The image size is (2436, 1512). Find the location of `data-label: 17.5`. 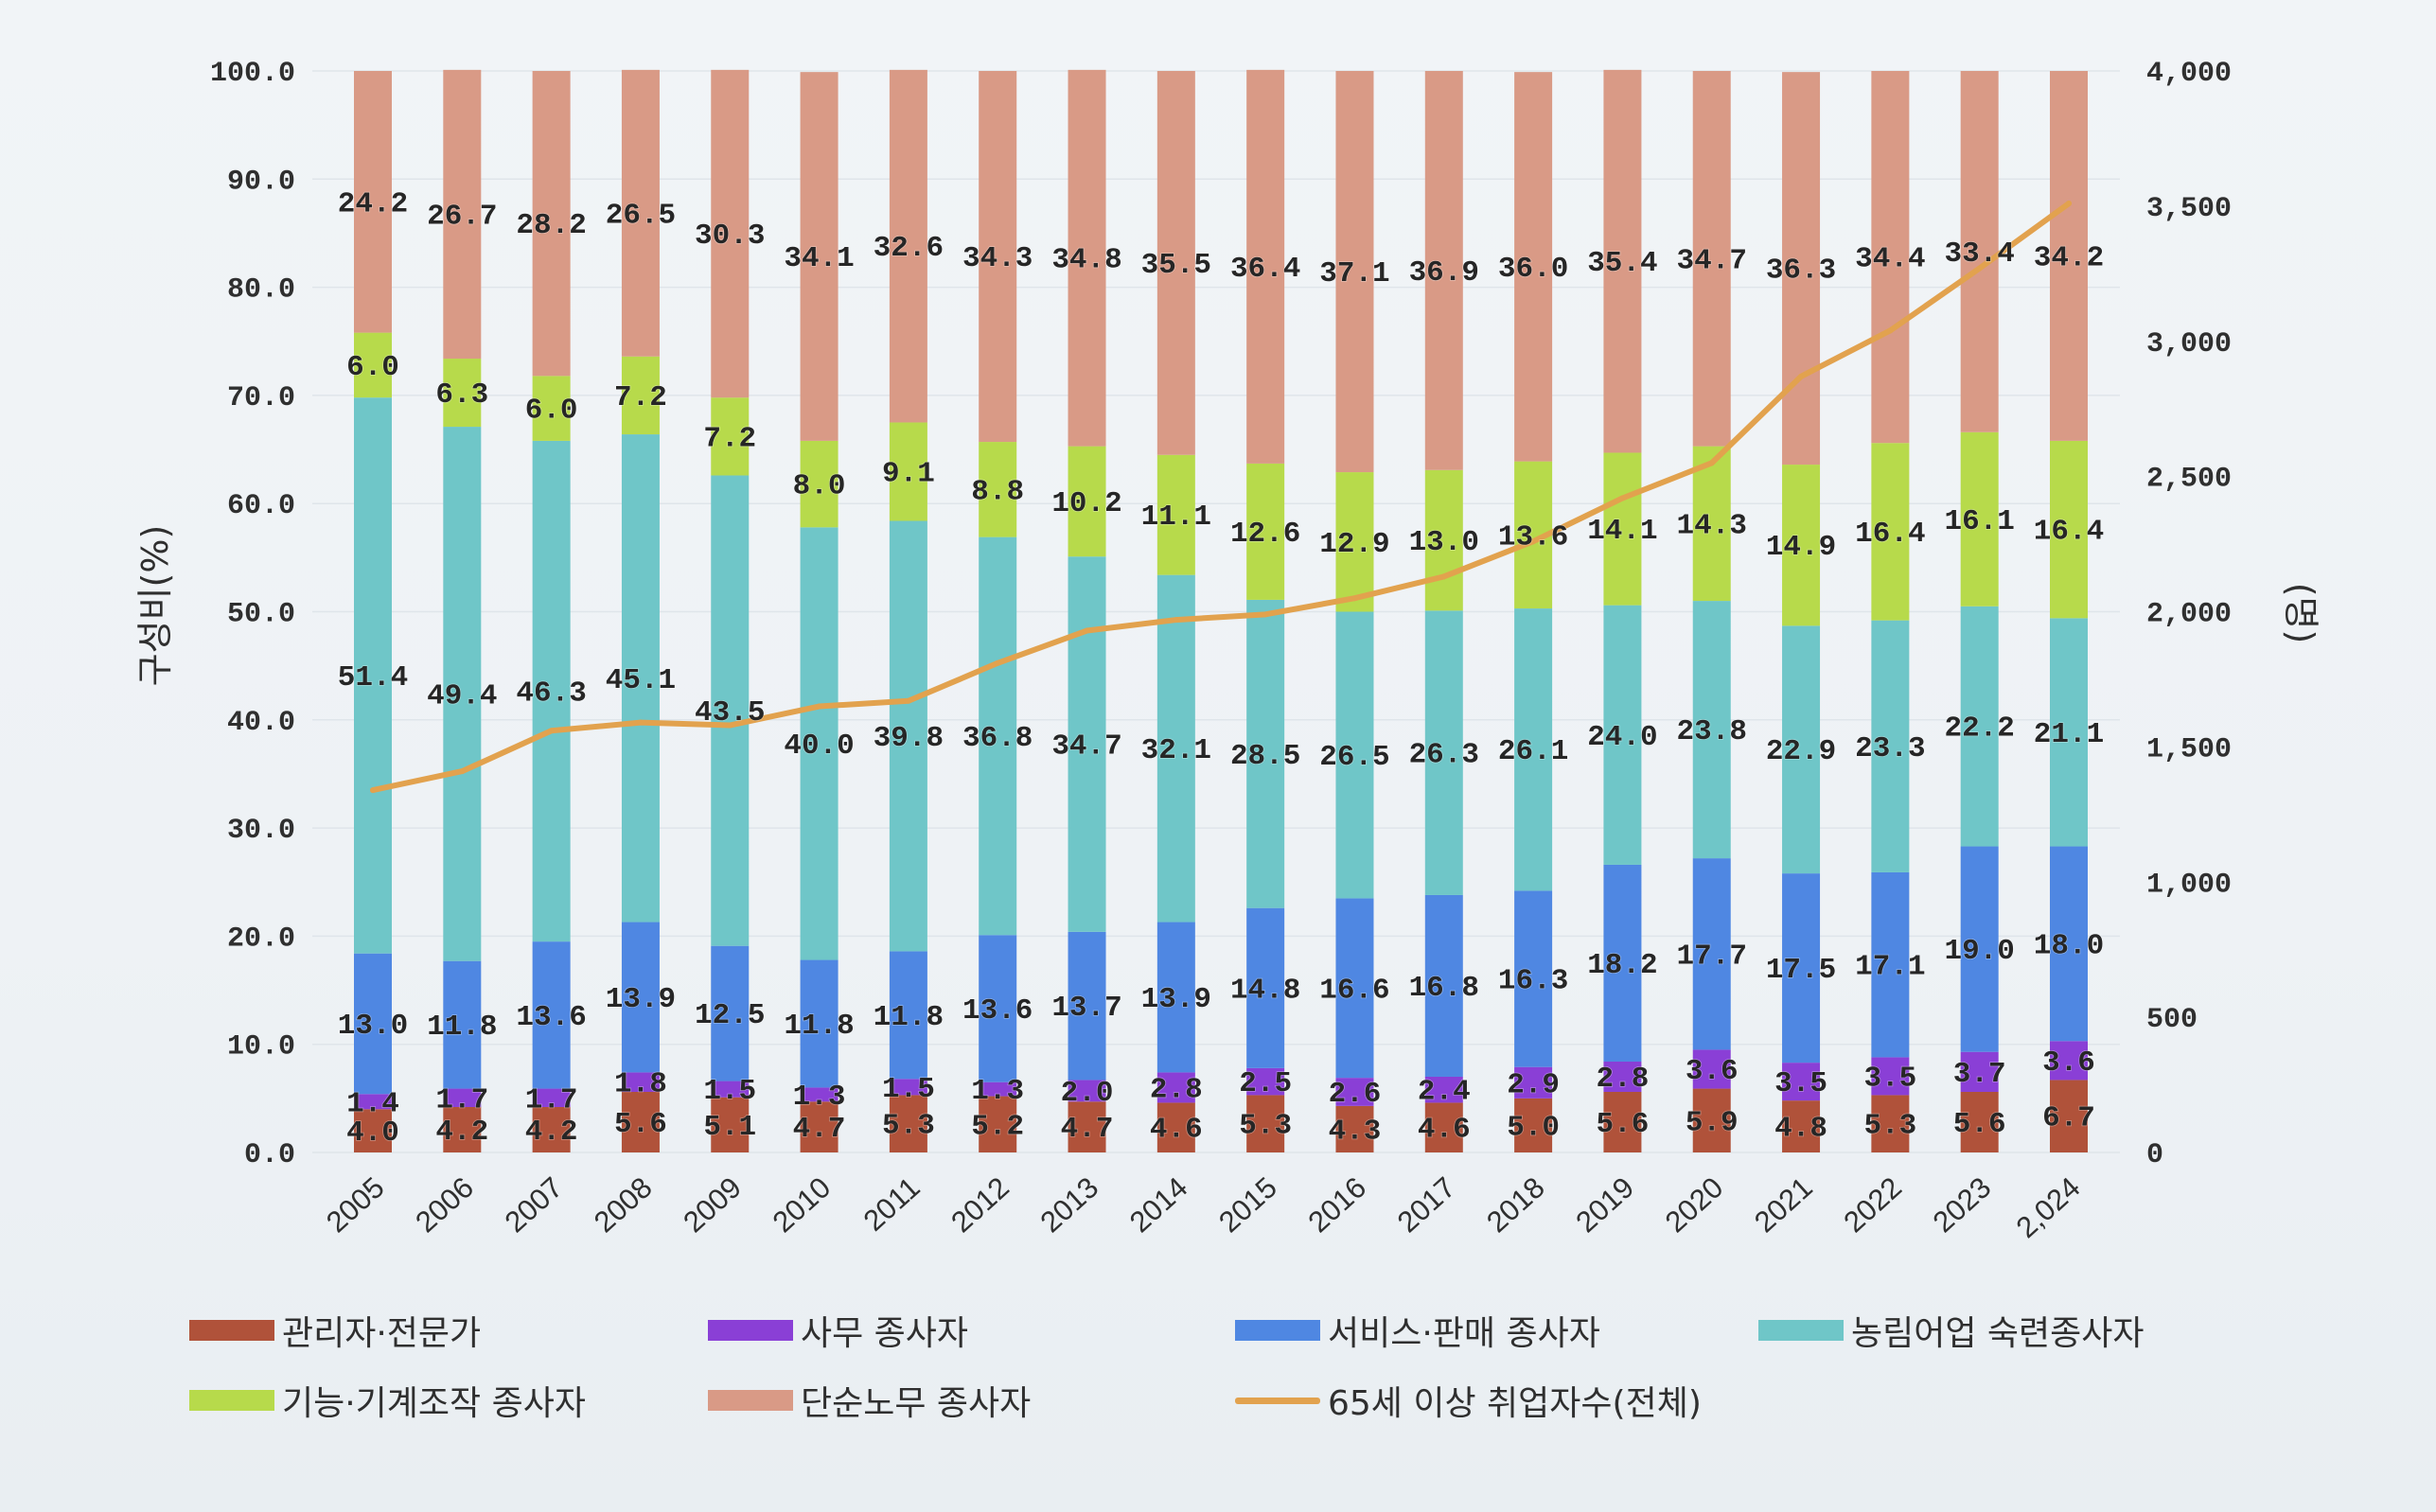

data-label: 17.5 is located at coordinates (1801, 970).